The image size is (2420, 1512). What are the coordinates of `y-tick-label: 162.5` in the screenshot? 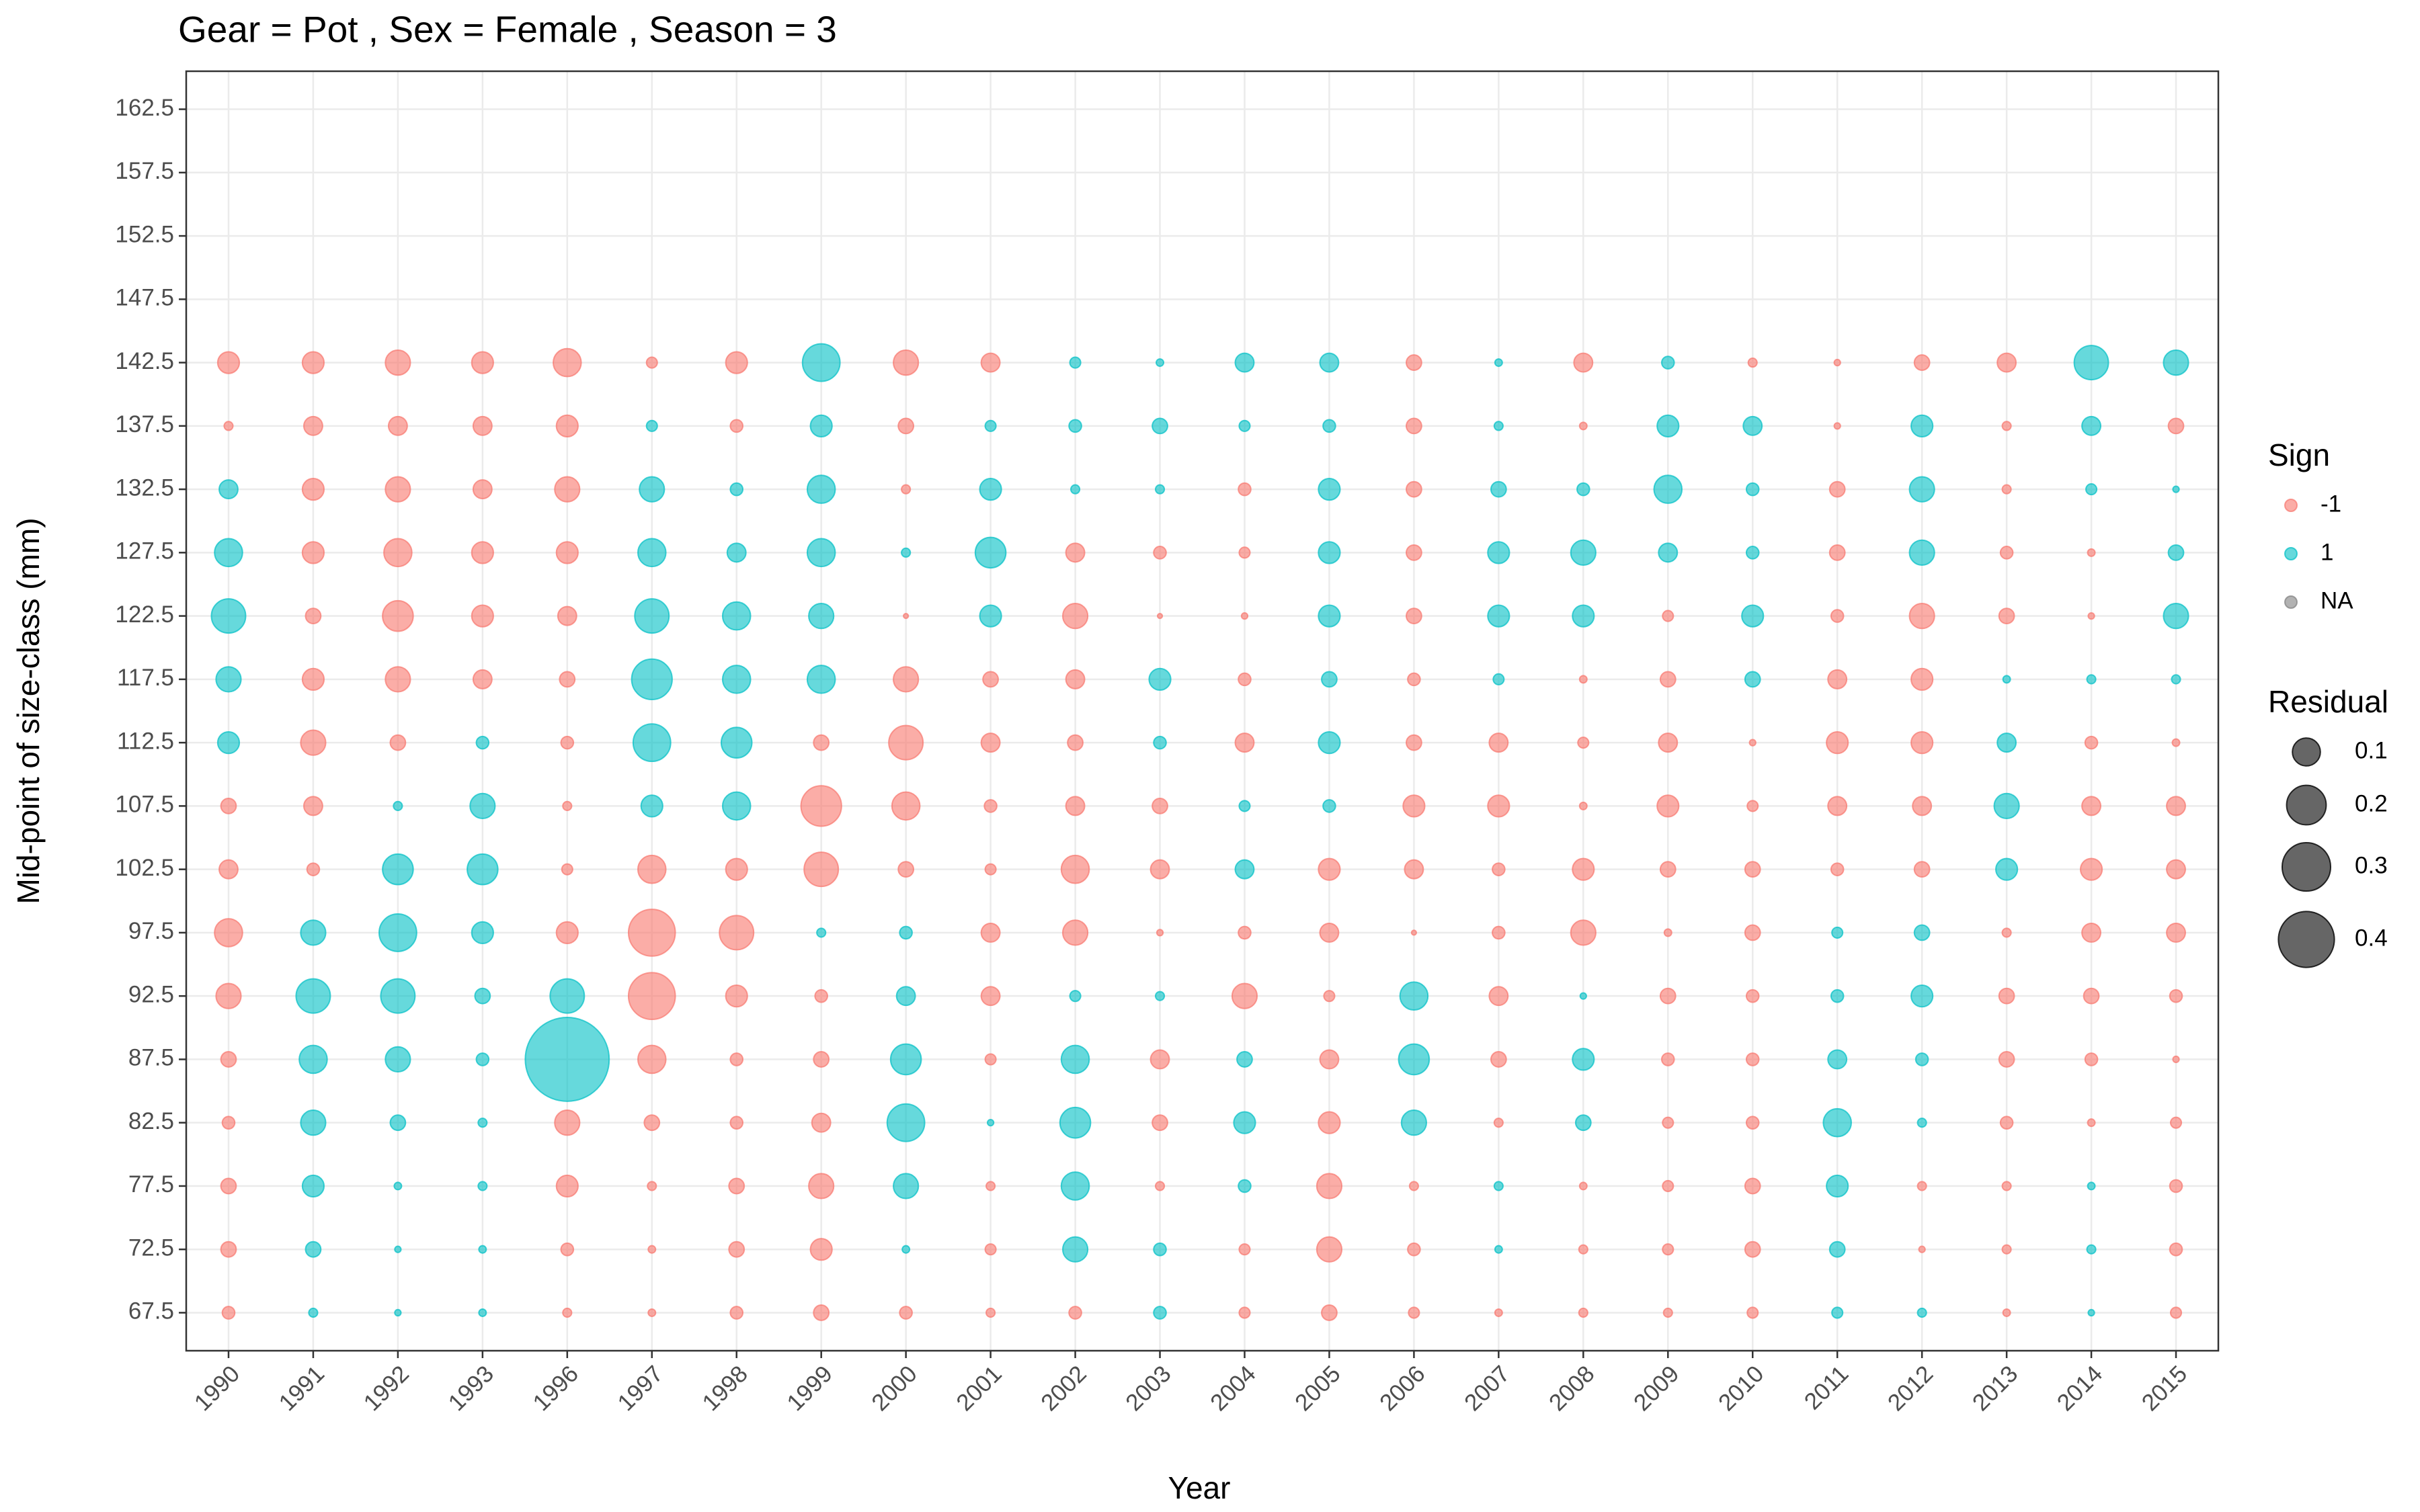 It's located at (144, 108).